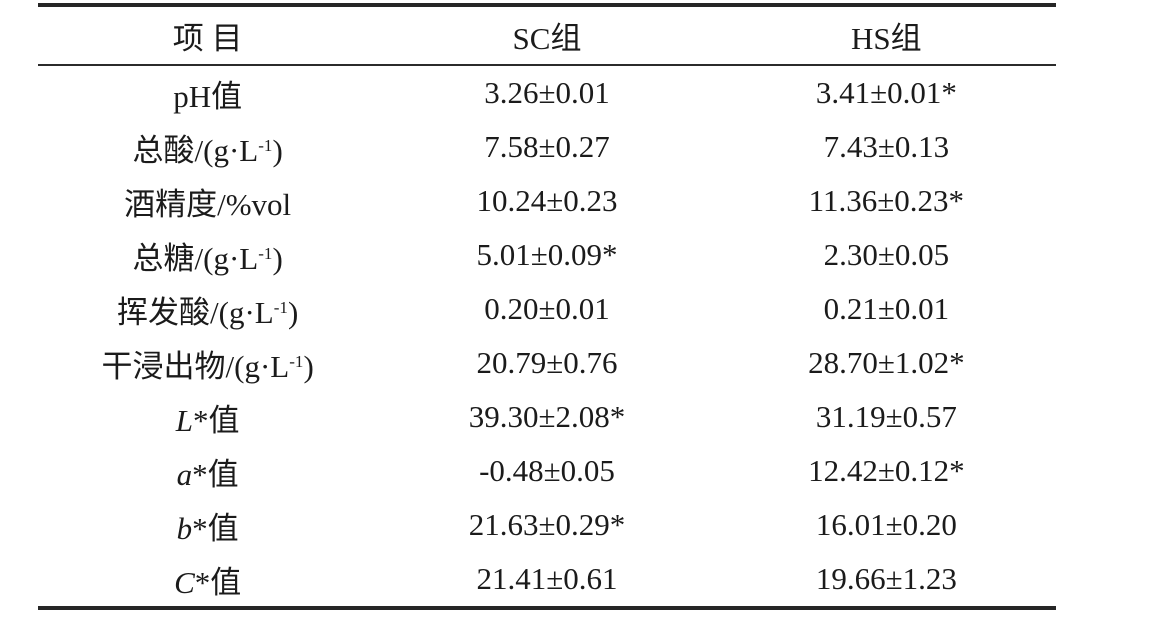  Describe the element at coordinates (886, 416) in the screenshot. I see `value-hs: 31.19±0.57` at that location.